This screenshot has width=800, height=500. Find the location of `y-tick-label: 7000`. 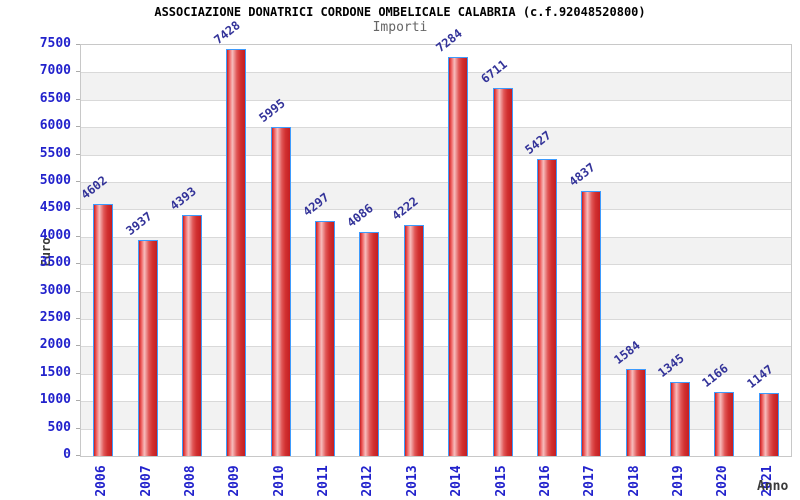

y-tick-label: 7000 is located at coordinates (55, 71).